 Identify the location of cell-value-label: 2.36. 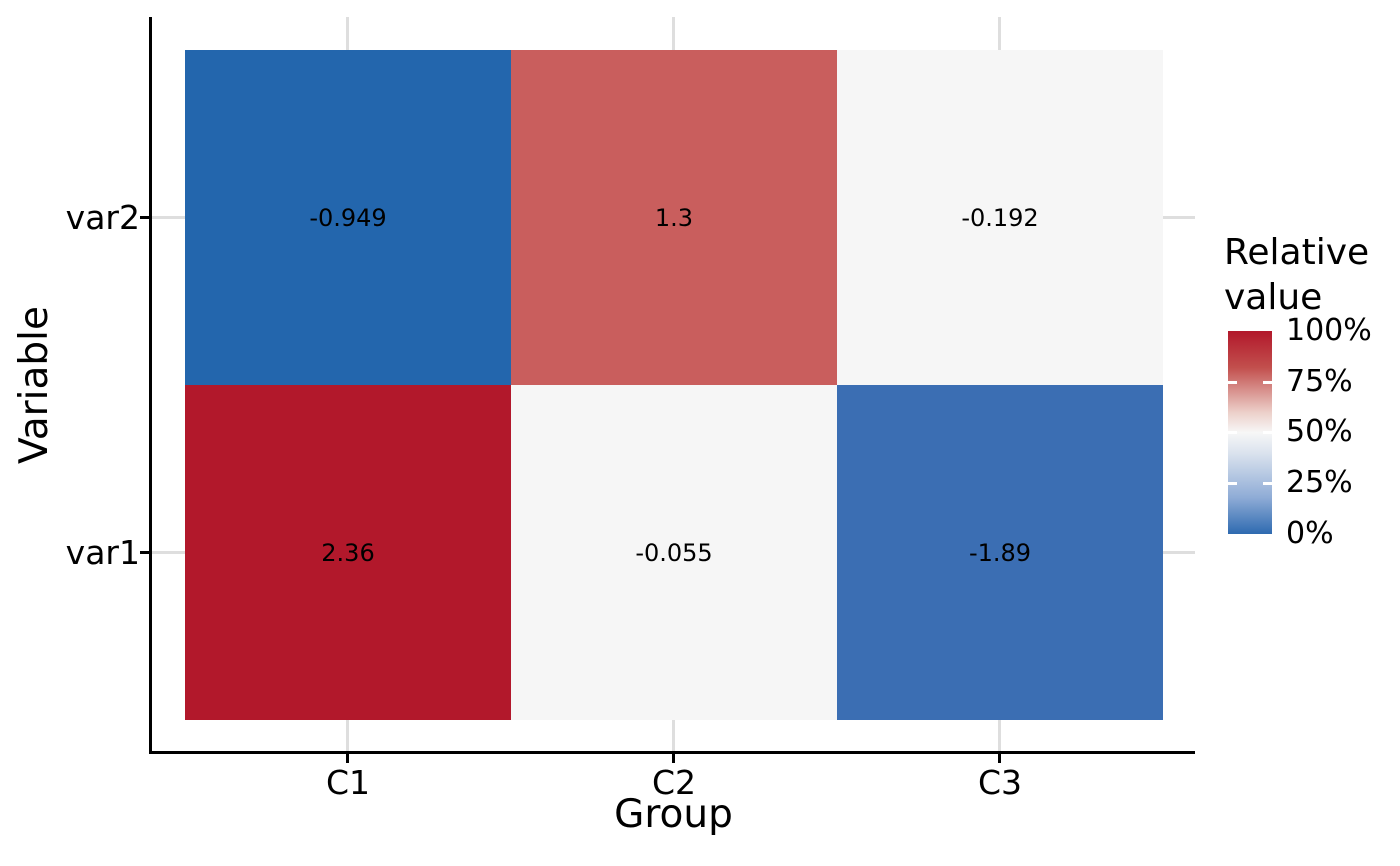
(348, 552).